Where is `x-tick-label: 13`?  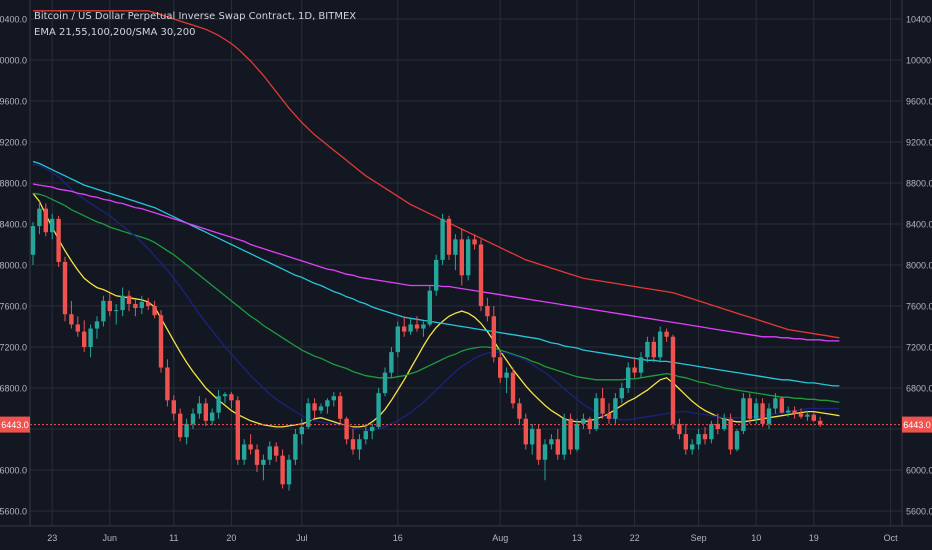 x-tick-label: 13 is located at coordinates (577, 538).